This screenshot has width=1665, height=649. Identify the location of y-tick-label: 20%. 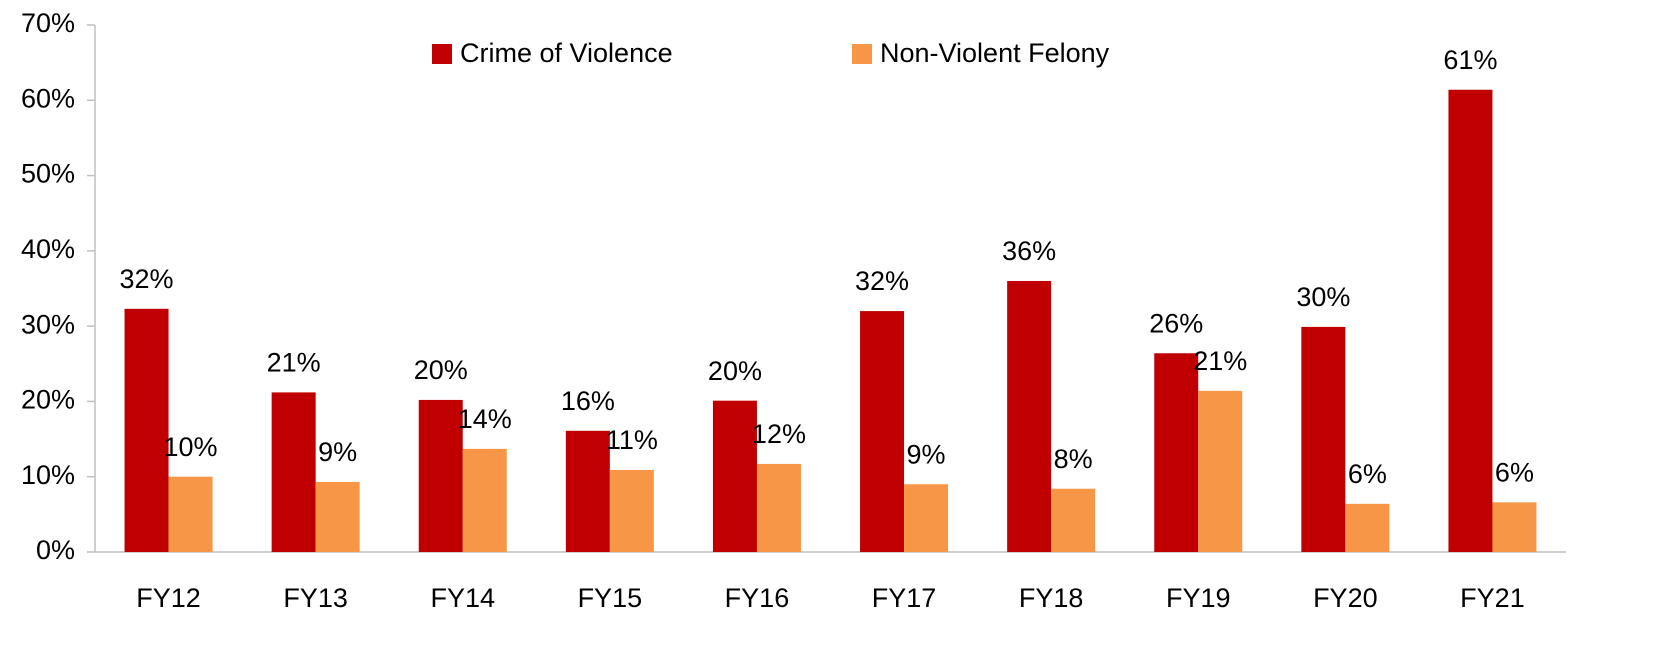
(48, 400).